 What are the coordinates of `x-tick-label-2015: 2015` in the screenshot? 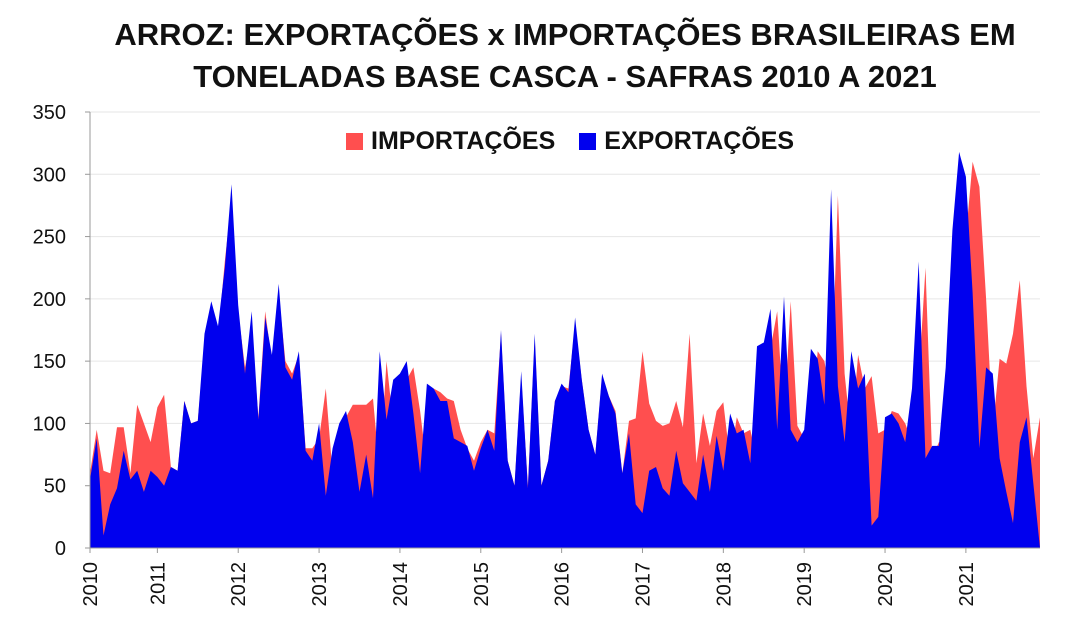 It's located at (482, 584).